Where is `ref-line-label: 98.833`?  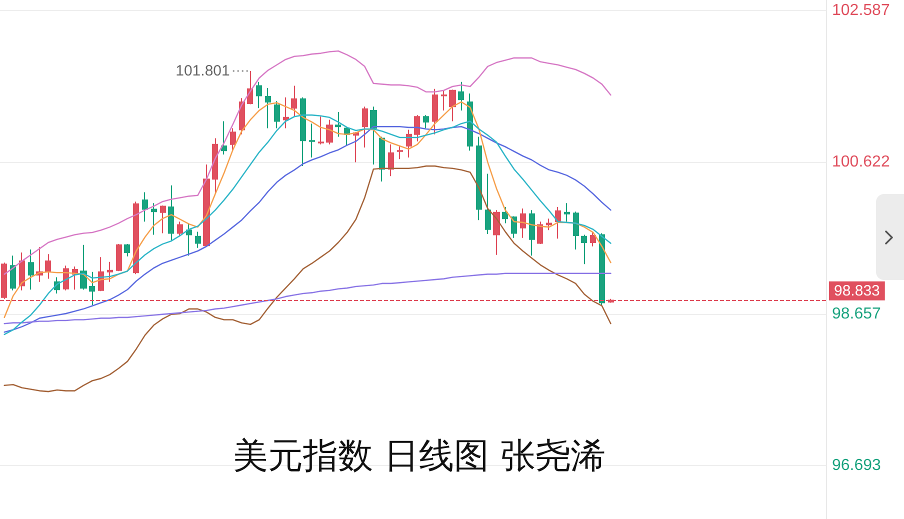 ref-line-label: 98.833 is located at coordinates (857, 291).